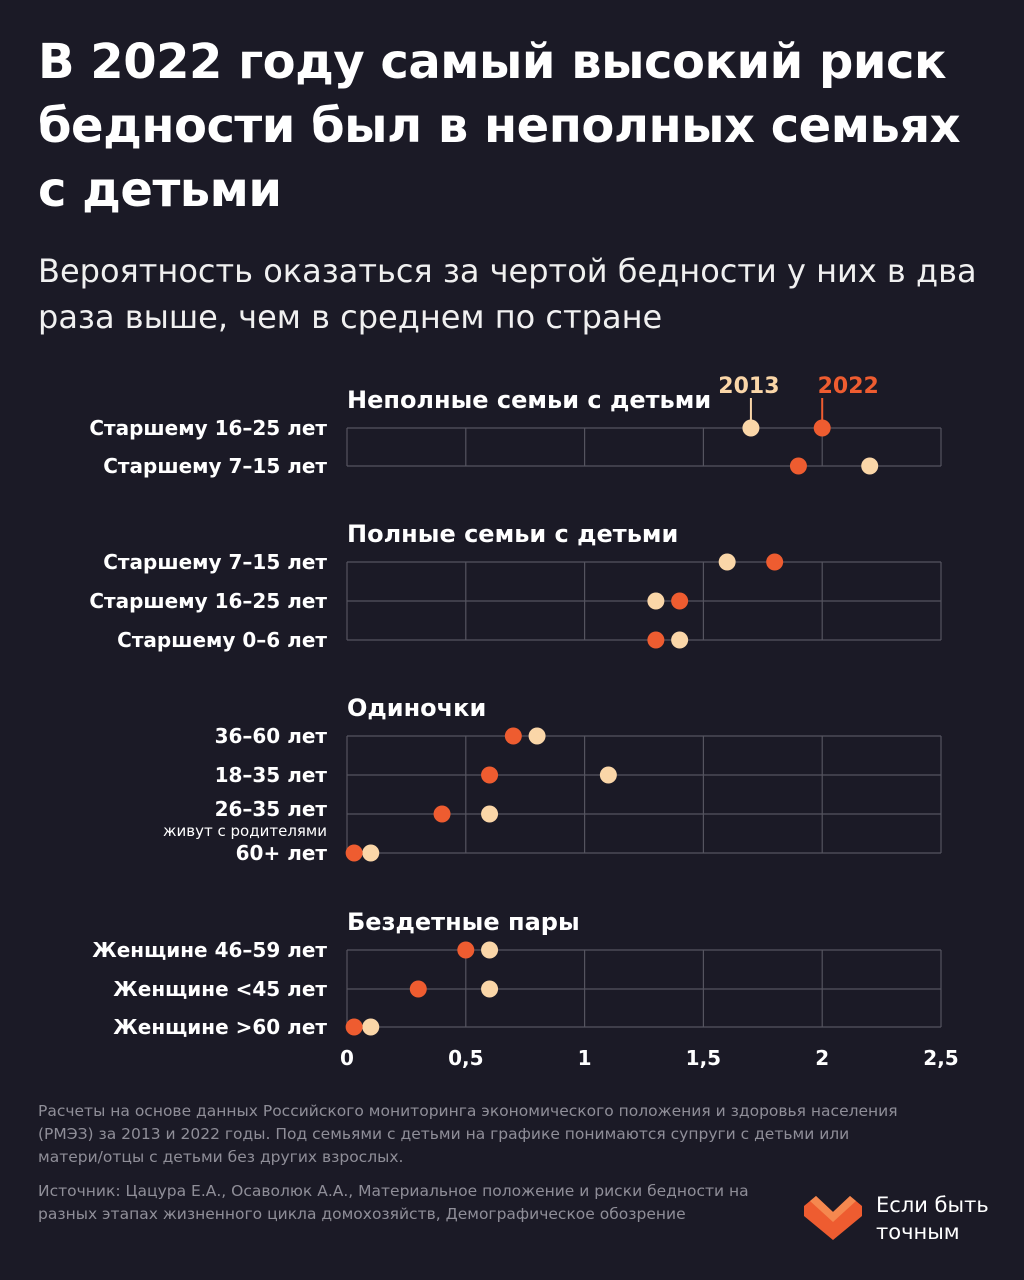 This screenshot has width=1024, height=1280. Describe the element at coordinates (271, 736) in the screenshot. I see `row-label: 36–60 лет` at that location.